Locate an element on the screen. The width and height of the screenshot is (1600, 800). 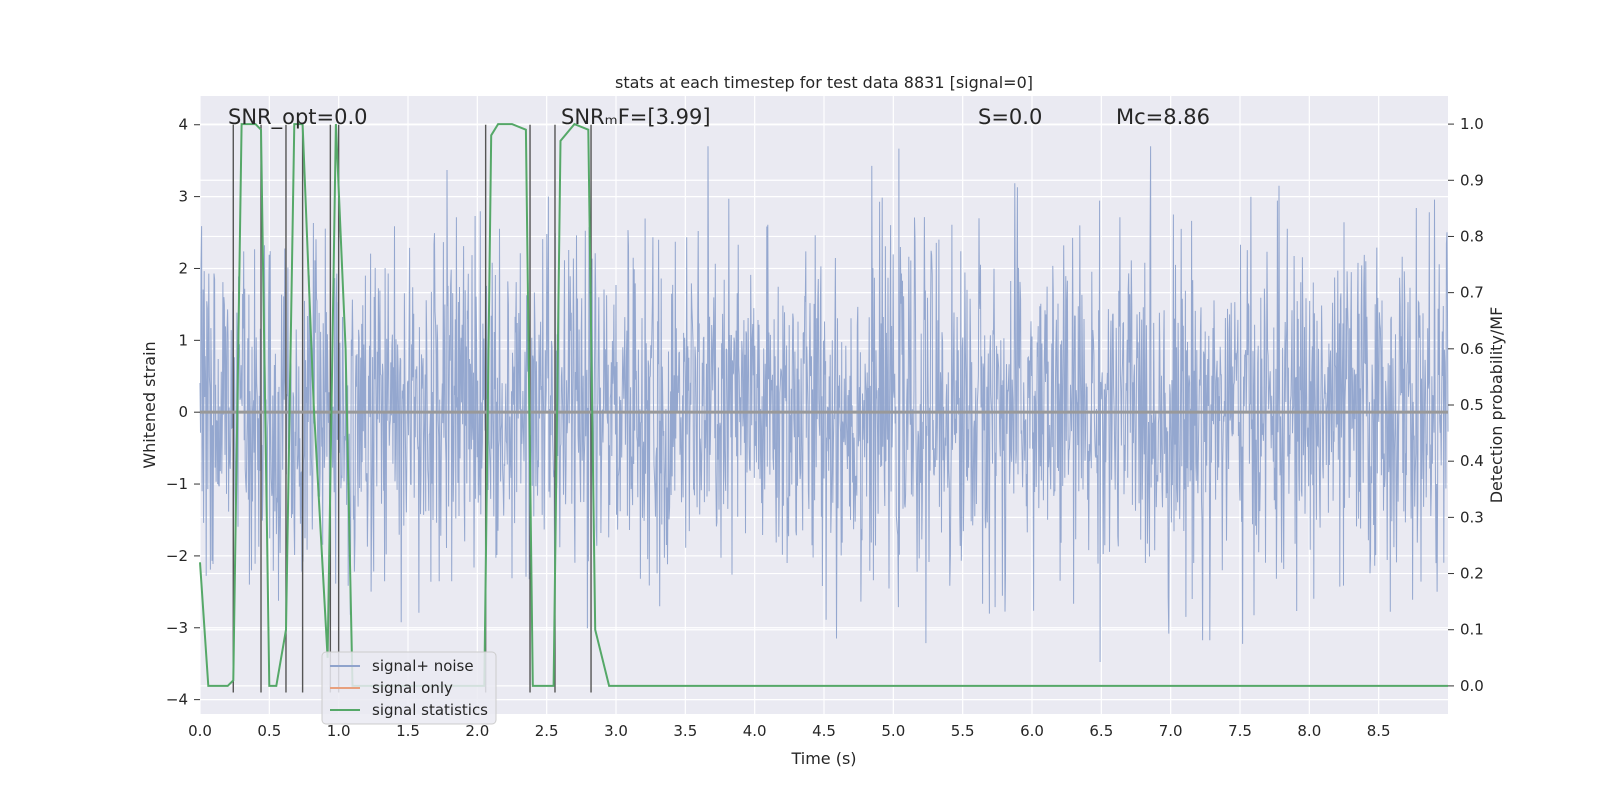
annotation-s: S=0.0 is located at coordinates (1010, 117).